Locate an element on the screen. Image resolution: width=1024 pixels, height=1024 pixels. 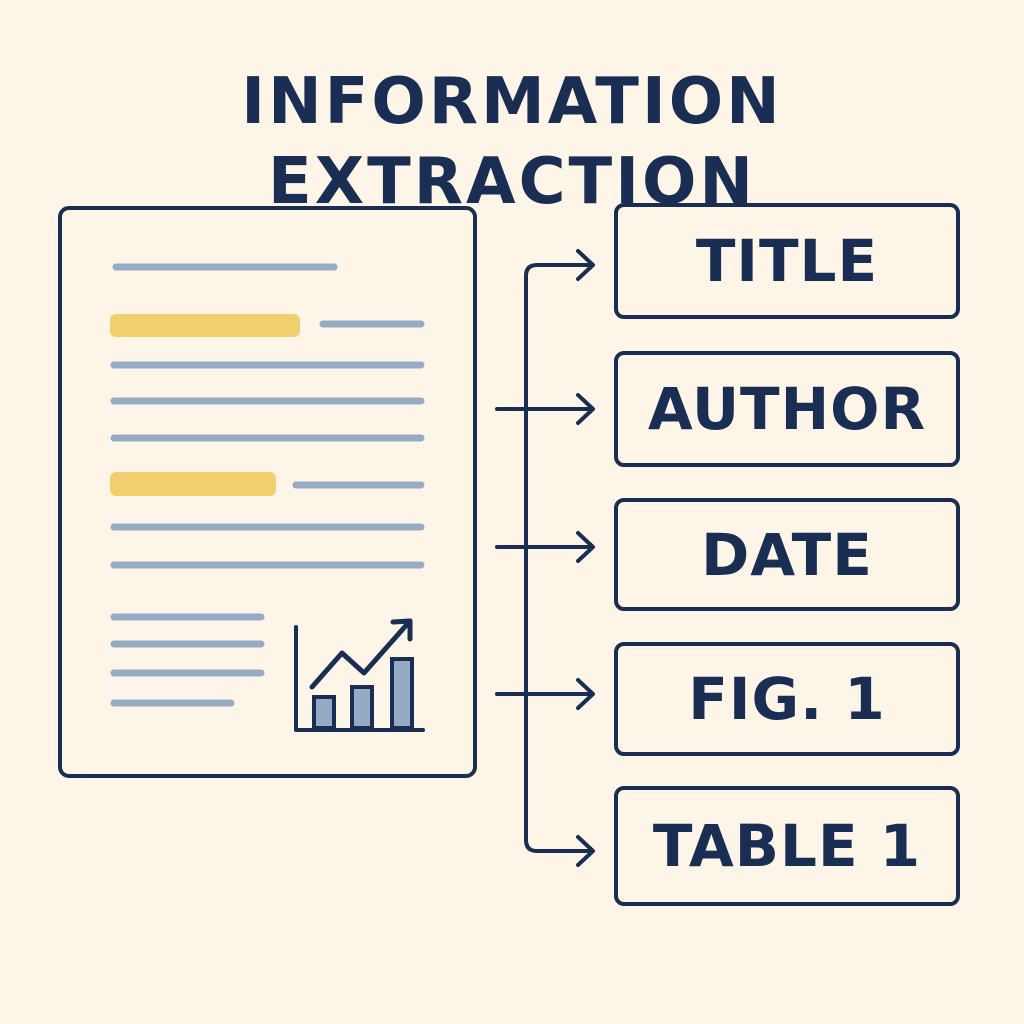
field-label: TITLE is located at coordinates (787, 261).